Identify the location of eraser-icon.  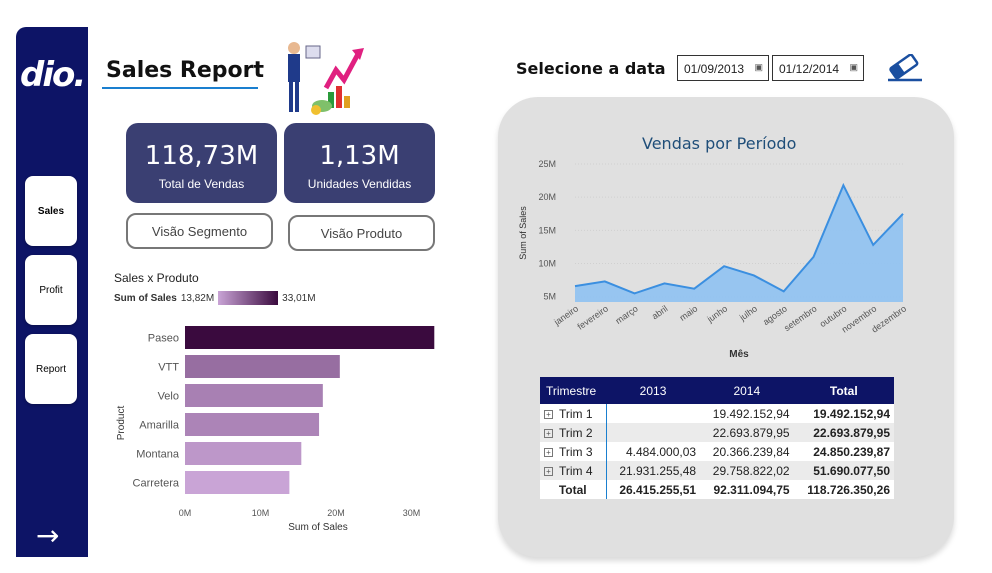
(905, 68).